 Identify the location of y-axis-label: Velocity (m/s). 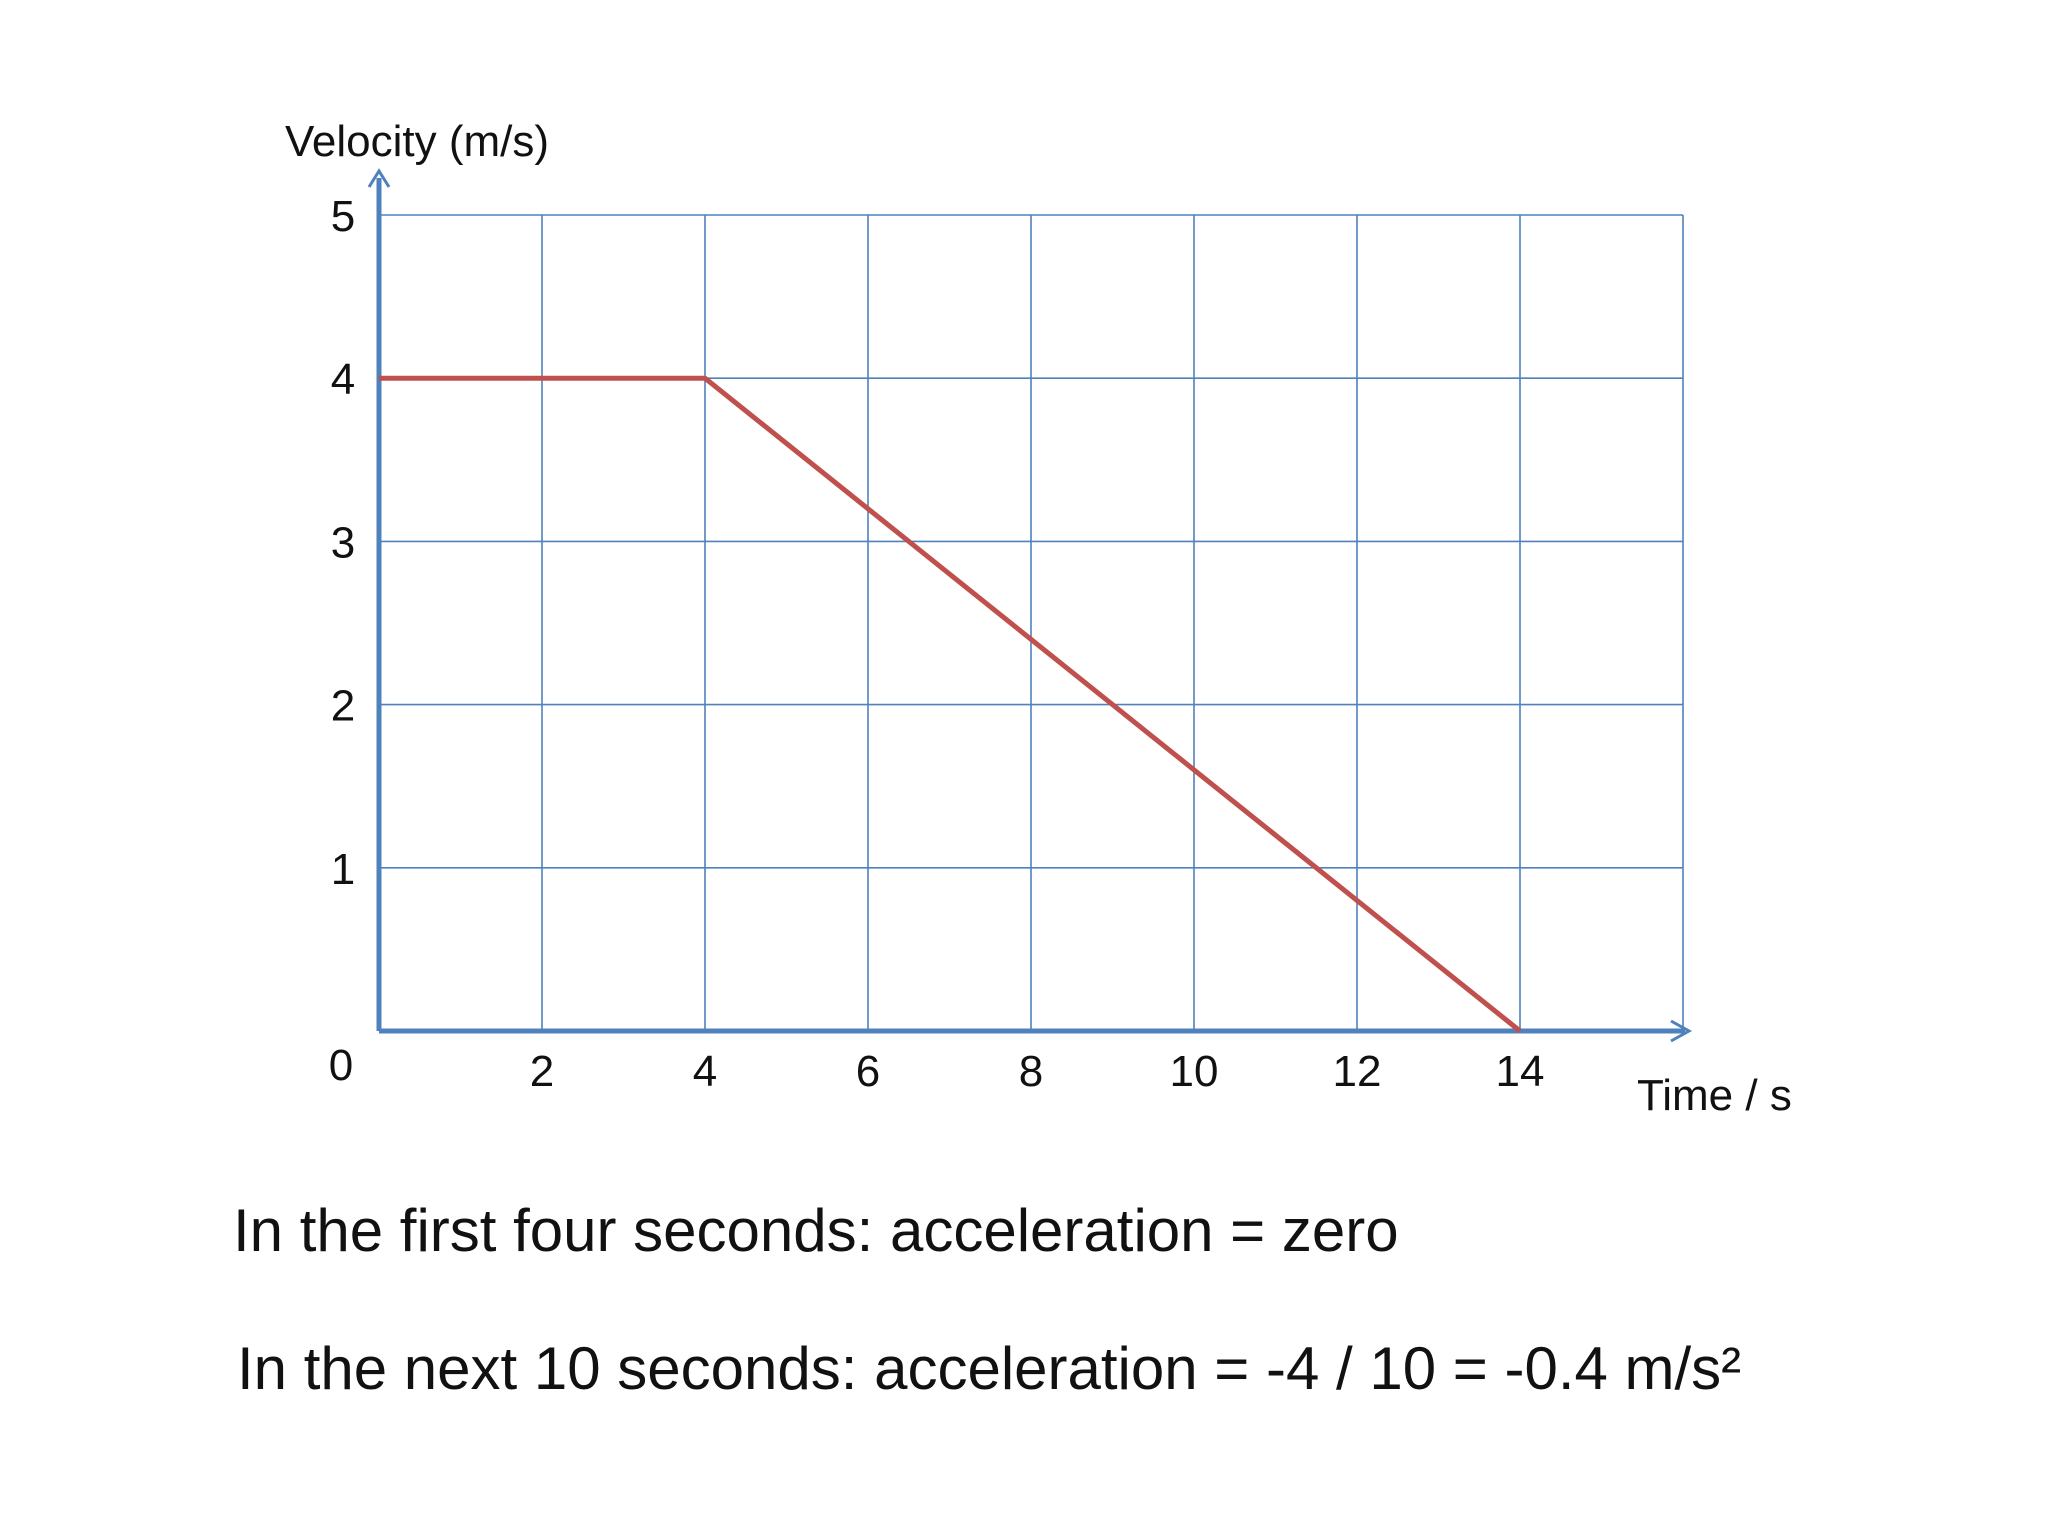
(417, 141).